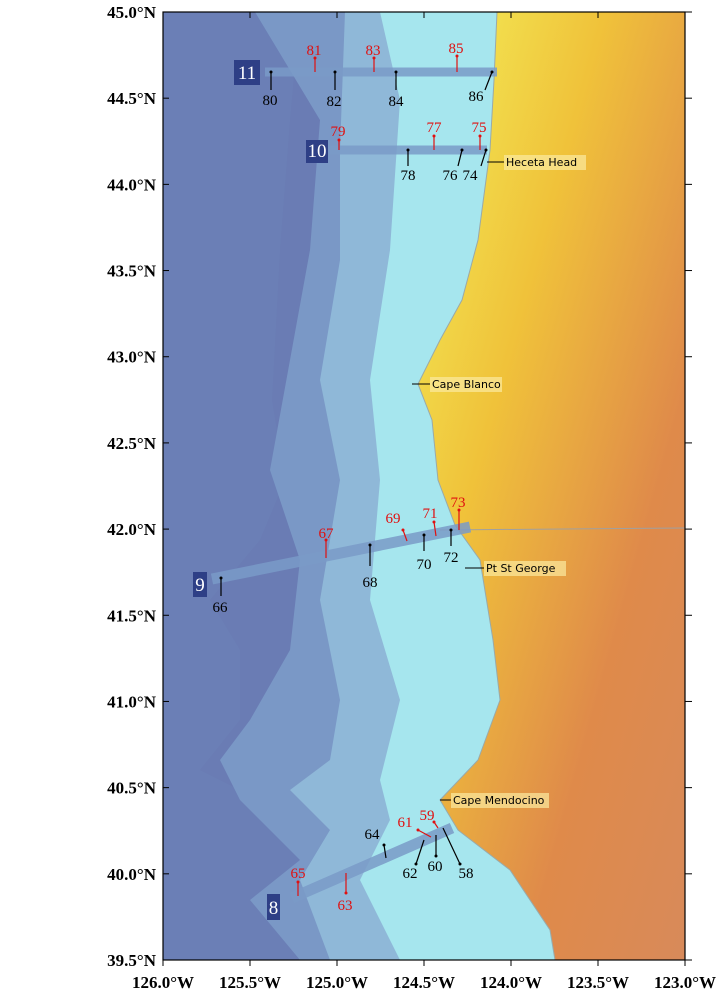 The image size is (720, 995). Describe the element at coordinates (250, 982) in the screenshot. I see `lon-tick-label: 125.5°W` at that location.